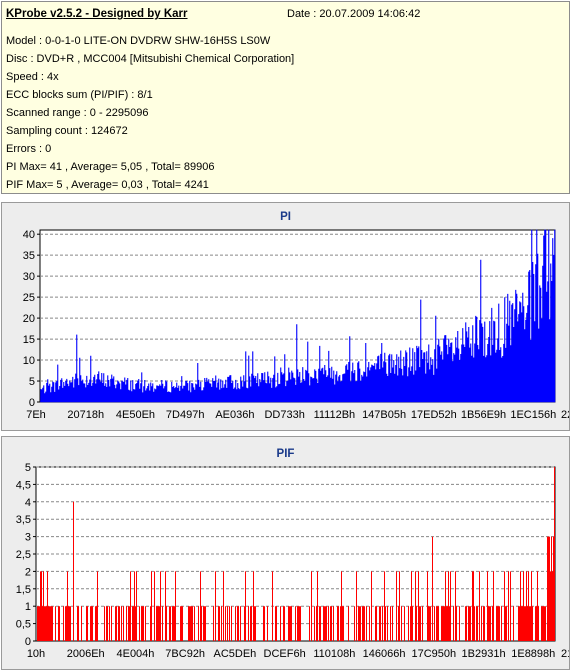 This screenshot has width=572, height=672. What do you see at coordinates (36, 654) in the screenshot?
I see `x-tick-label: 10h` at bounding box center [36, 654].